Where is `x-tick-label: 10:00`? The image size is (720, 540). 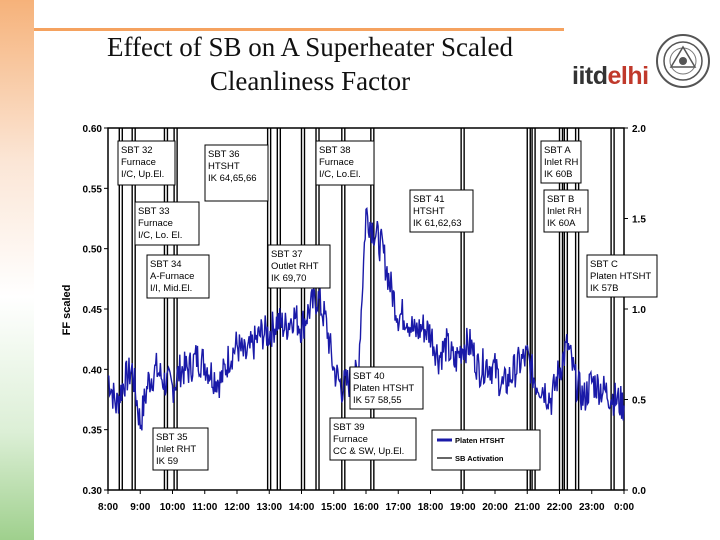 x-tick-label: 10:00 is located at coordinates (173, 507).